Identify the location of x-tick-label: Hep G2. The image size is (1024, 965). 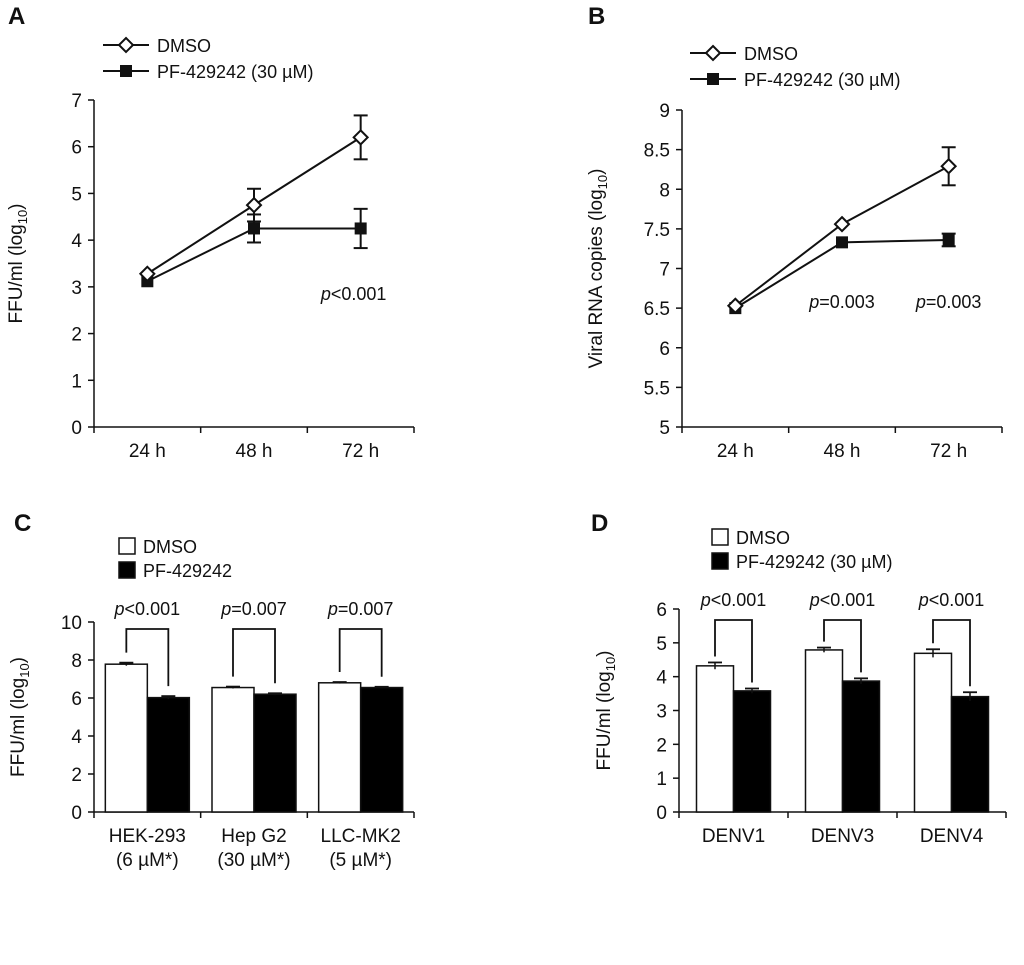
(253, 836).